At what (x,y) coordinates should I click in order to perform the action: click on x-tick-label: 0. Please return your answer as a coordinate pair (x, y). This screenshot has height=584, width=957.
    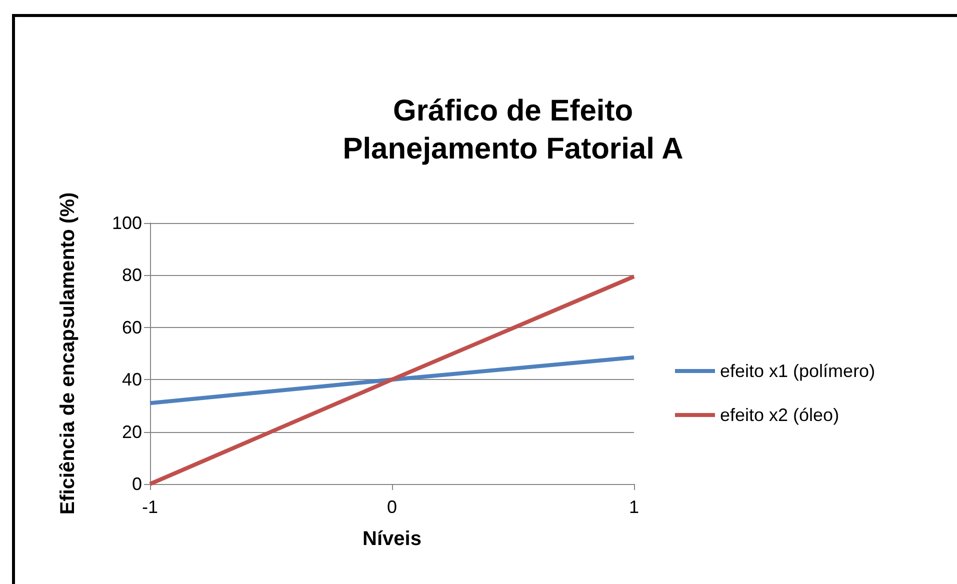
    Looking at the image, I should click on (392, 507).